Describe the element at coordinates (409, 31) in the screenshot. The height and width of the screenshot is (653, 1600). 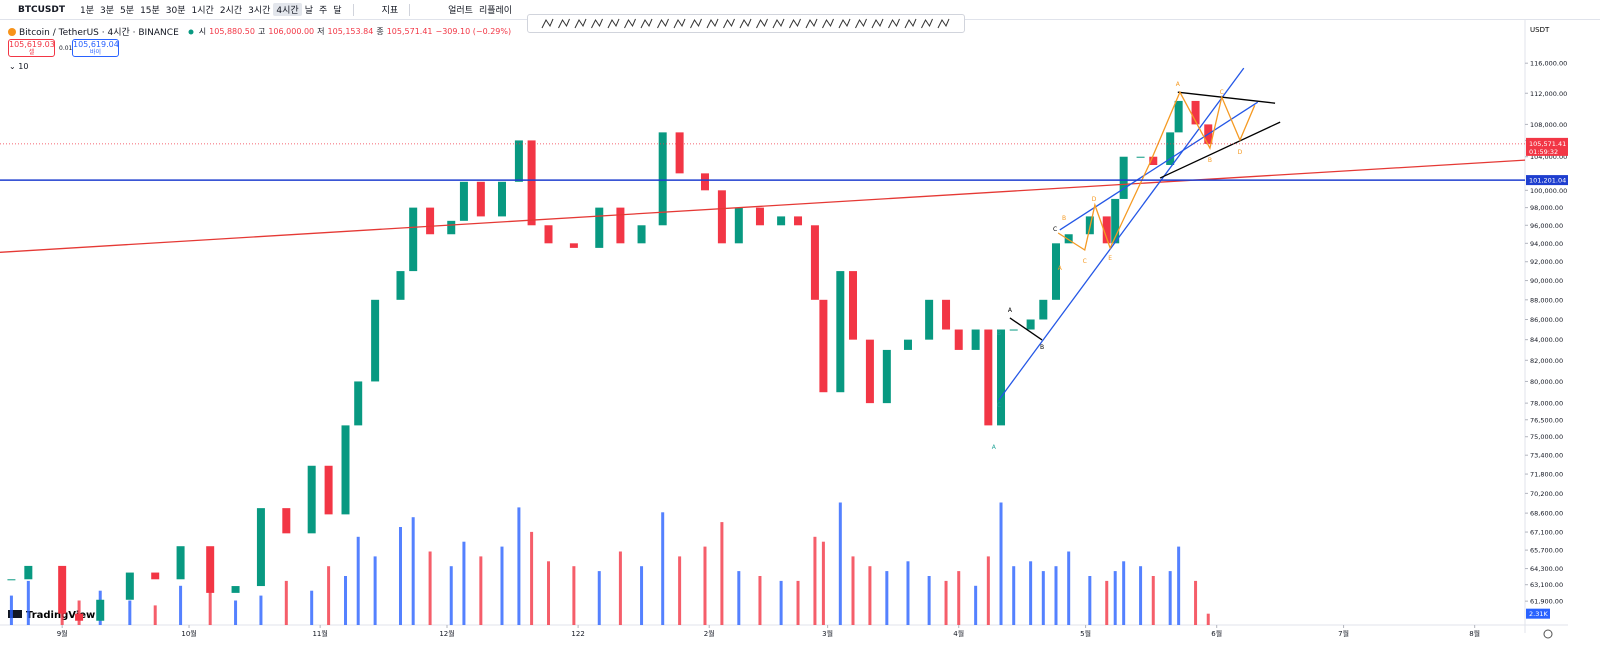
I see `close-value: 105,571.41` at that location.